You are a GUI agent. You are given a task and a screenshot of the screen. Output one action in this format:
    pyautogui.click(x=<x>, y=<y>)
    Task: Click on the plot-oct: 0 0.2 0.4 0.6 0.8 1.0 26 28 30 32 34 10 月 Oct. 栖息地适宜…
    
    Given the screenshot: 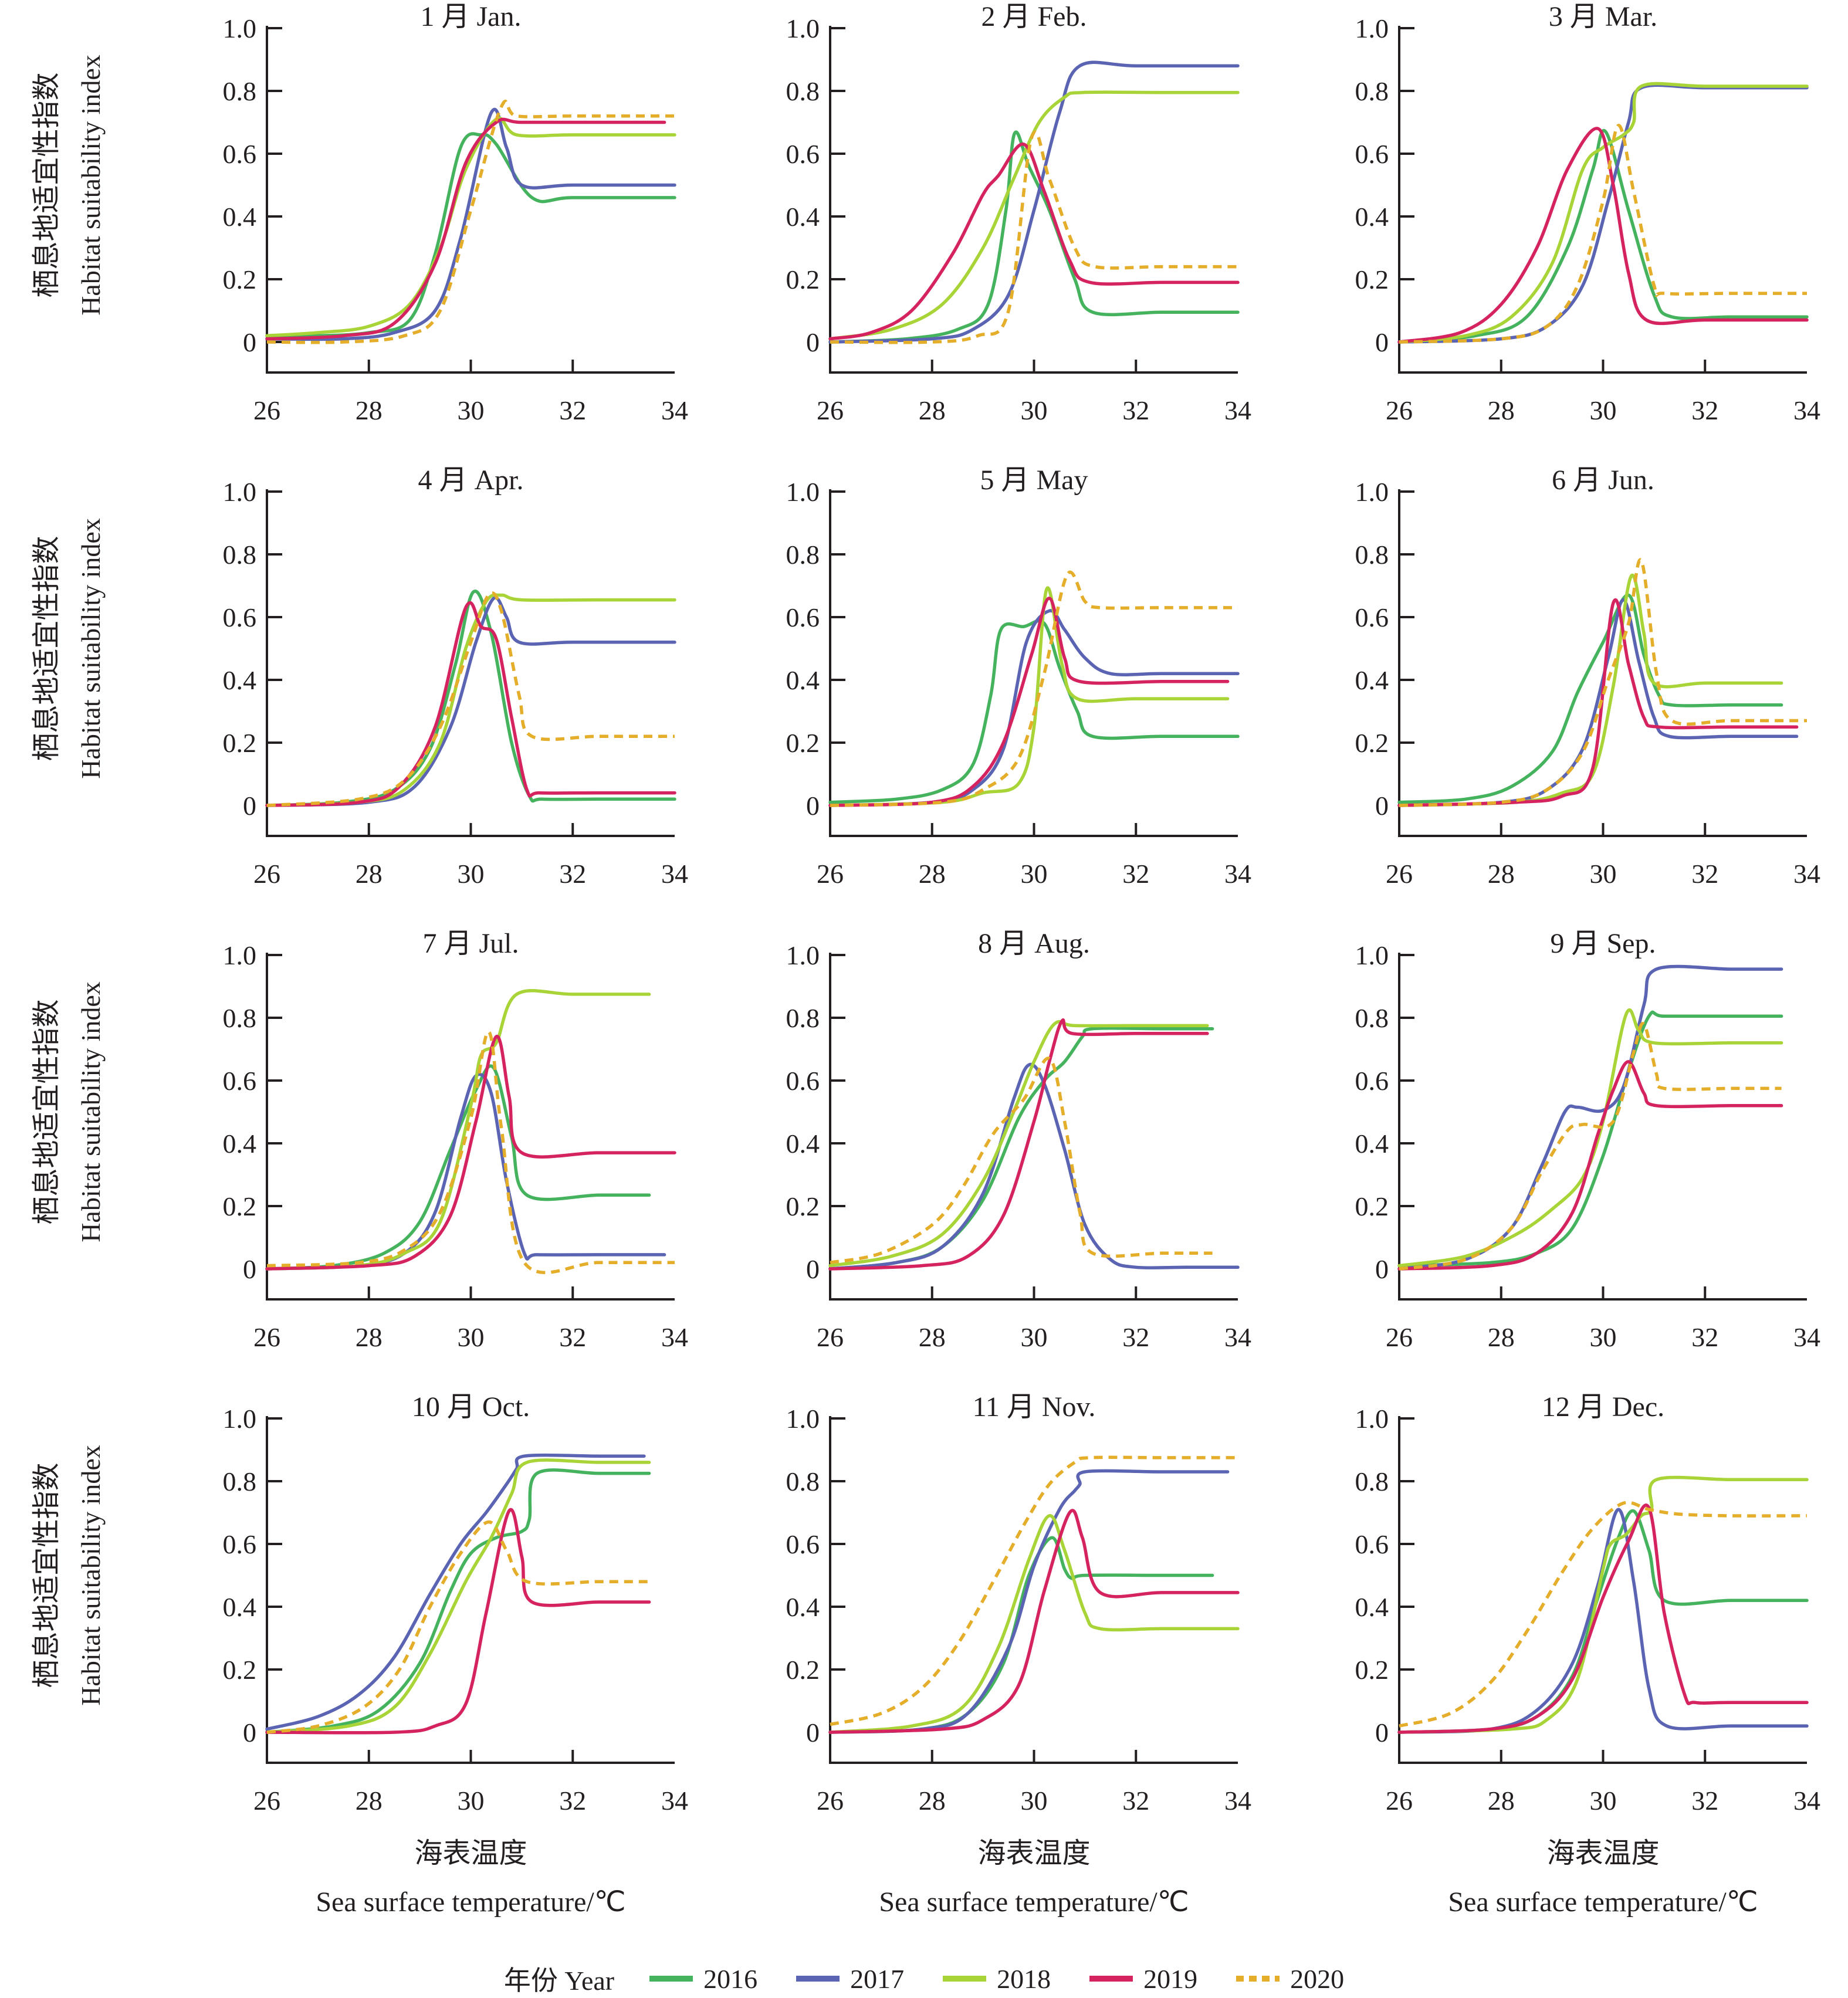 What is the action you would take?
    pyautogui.click(x=359, y=1654)
    